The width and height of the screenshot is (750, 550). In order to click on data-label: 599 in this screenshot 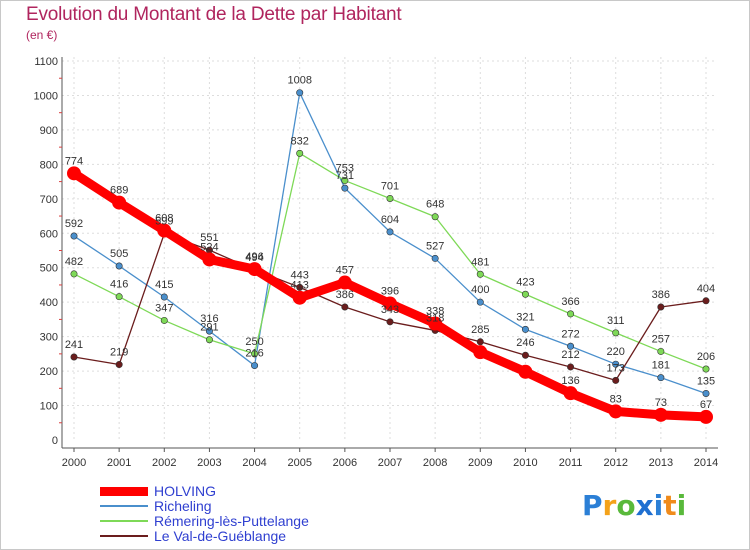, I will do `click(164, 222)`.